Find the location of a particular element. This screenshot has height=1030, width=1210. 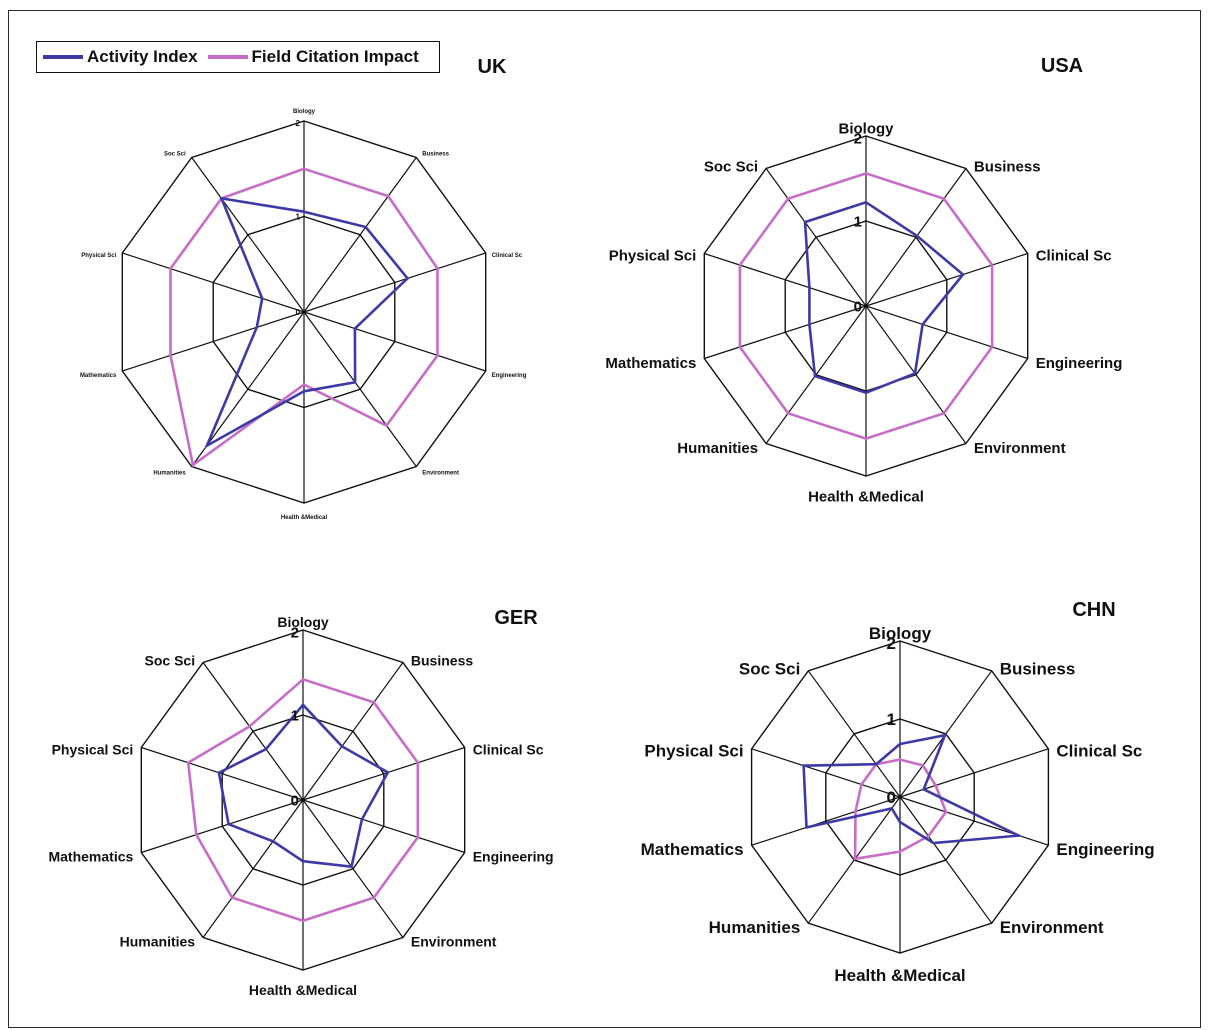

chart-title-ger: GER is located at coordinates (516, 618).